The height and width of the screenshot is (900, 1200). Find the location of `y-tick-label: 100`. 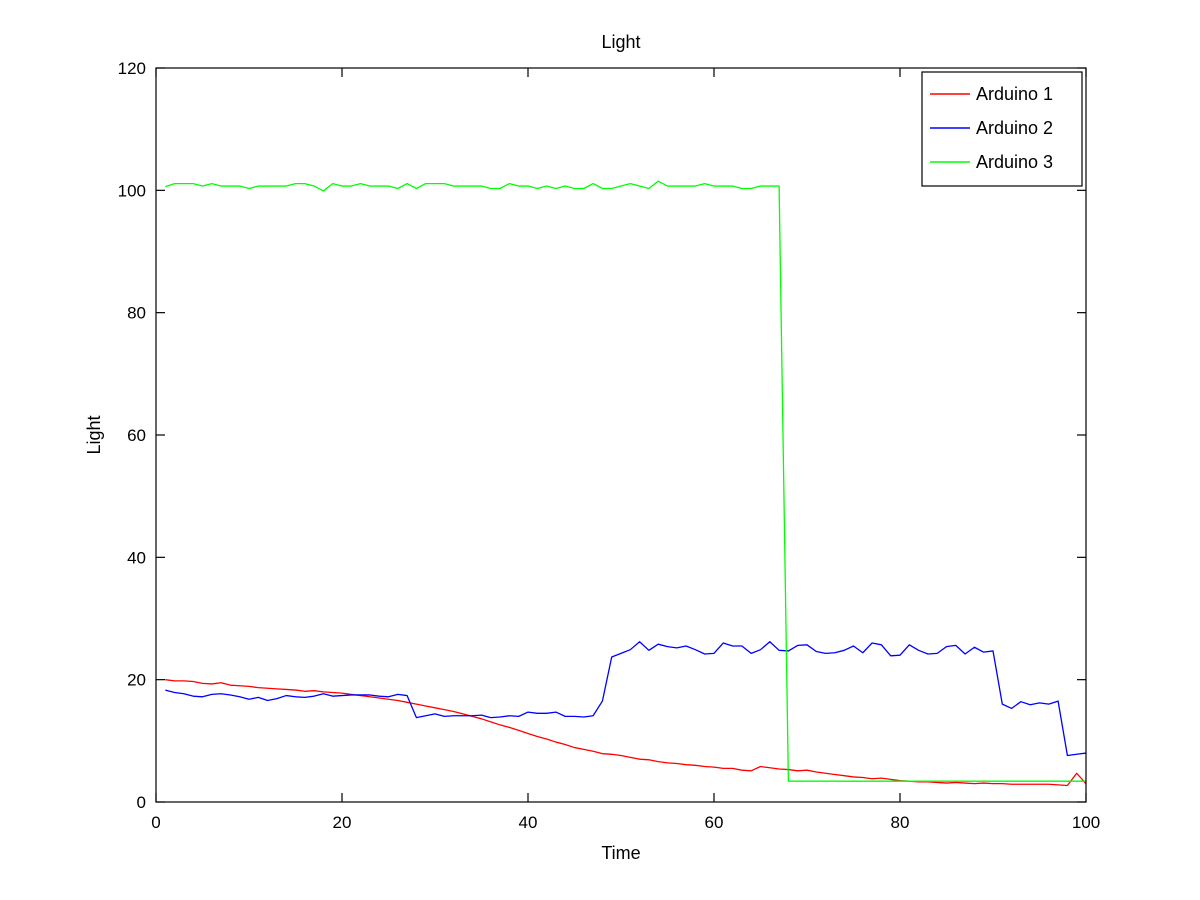

y-tick-label: 100 is located at coordinates (132, 190).